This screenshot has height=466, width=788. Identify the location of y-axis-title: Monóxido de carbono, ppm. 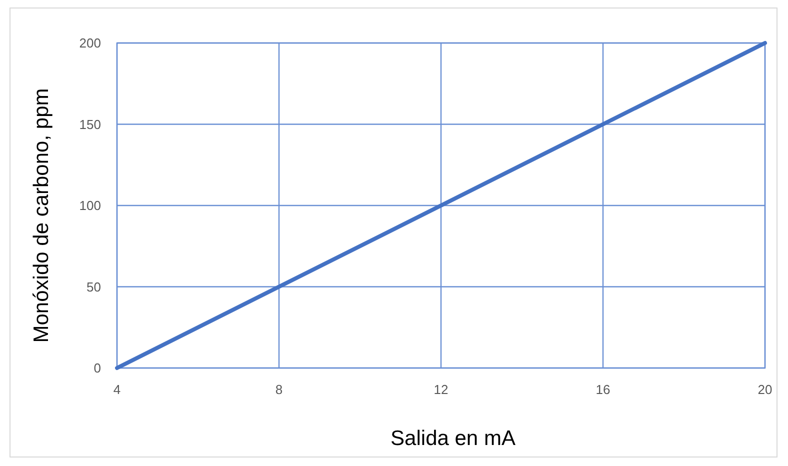
(41, 215).